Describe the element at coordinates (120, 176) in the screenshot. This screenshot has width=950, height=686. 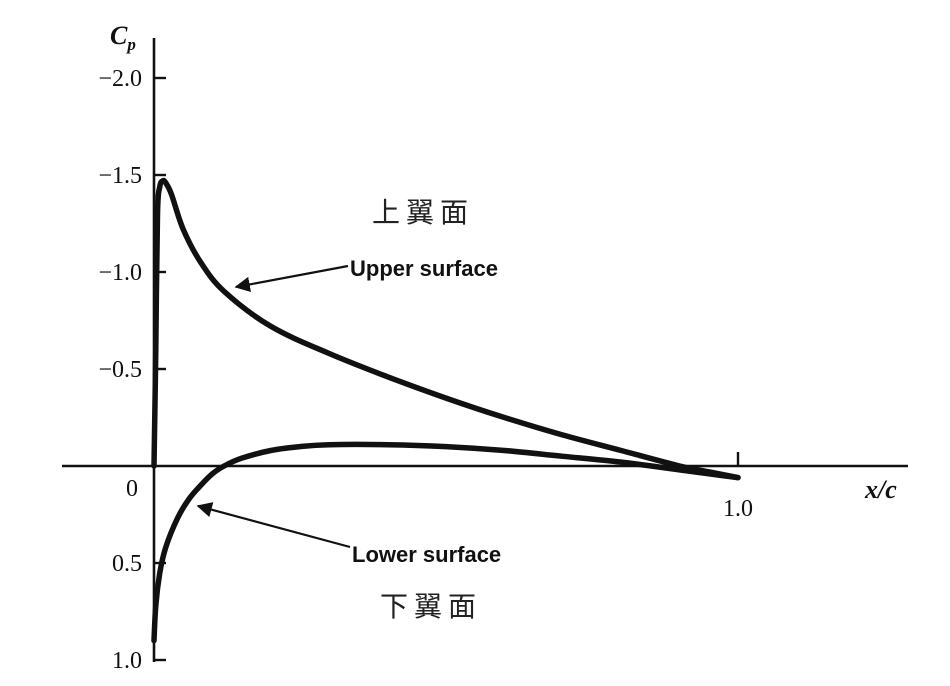
I see `y-tick-label: −1.5` at that location.